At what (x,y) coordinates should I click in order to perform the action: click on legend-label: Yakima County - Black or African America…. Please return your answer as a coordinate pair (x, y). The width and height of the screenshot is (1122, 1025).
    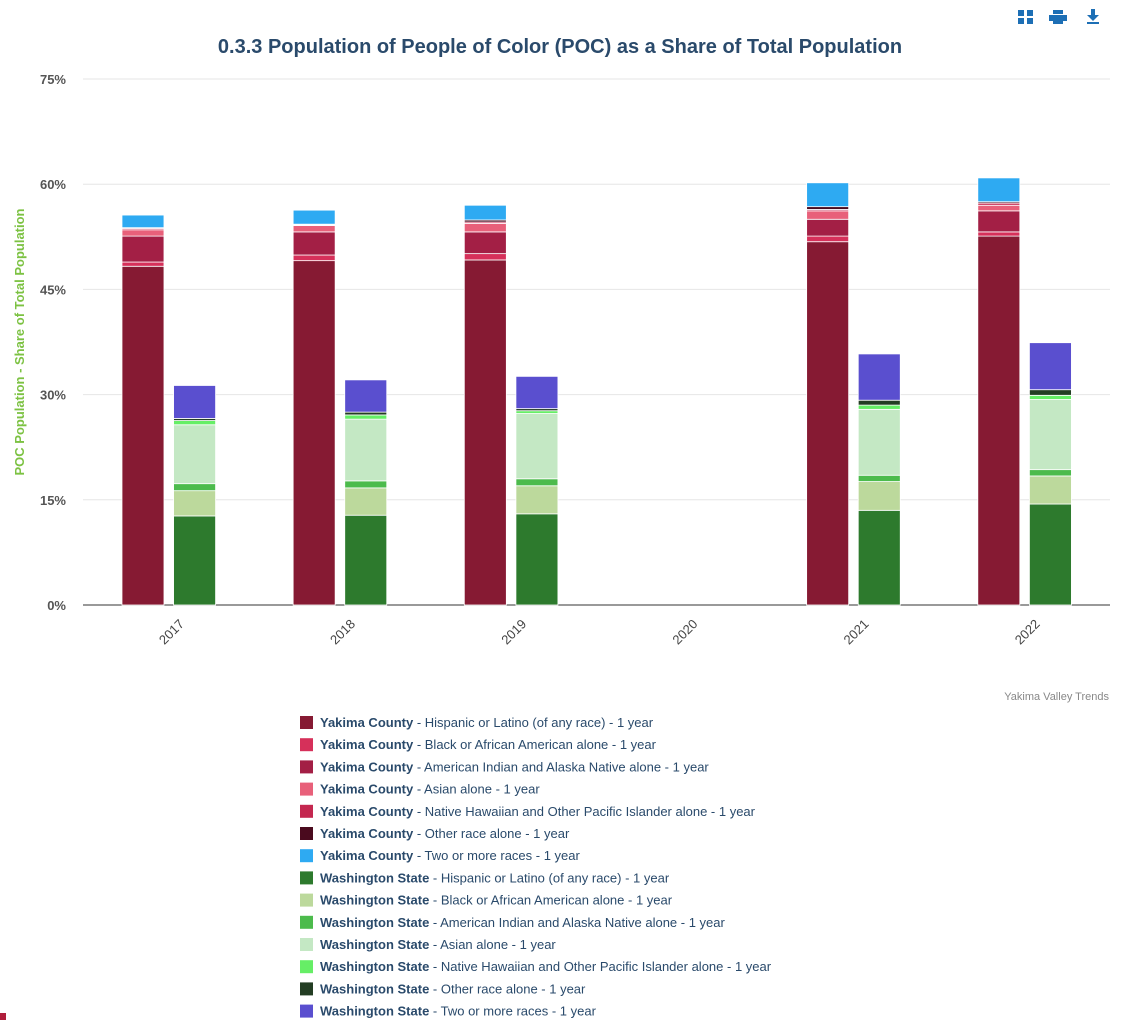
    Looking at the image, I should click on (488, 744).